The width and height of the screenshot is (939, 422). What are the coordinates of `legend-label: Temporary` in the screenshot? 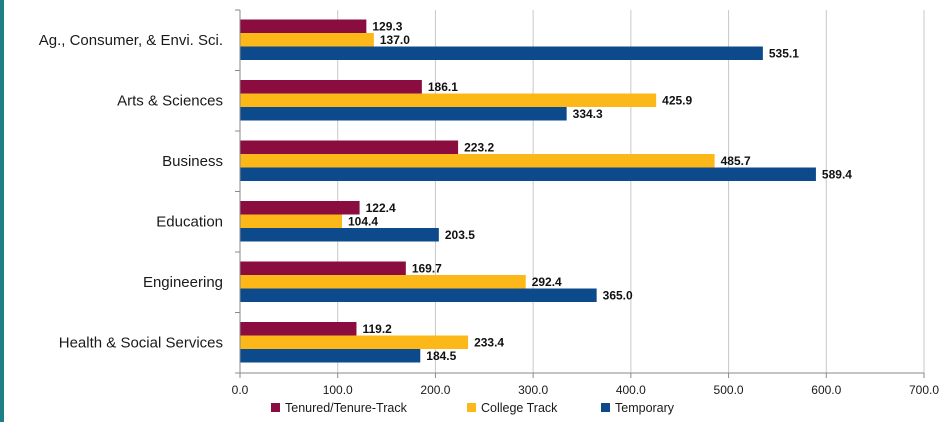 It's located at (645, 408).